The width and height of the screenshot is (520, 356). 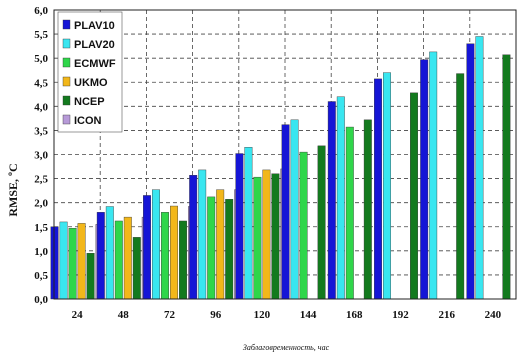 I want to click on y-tick-label: 3,5, so click(x=41, y=131).